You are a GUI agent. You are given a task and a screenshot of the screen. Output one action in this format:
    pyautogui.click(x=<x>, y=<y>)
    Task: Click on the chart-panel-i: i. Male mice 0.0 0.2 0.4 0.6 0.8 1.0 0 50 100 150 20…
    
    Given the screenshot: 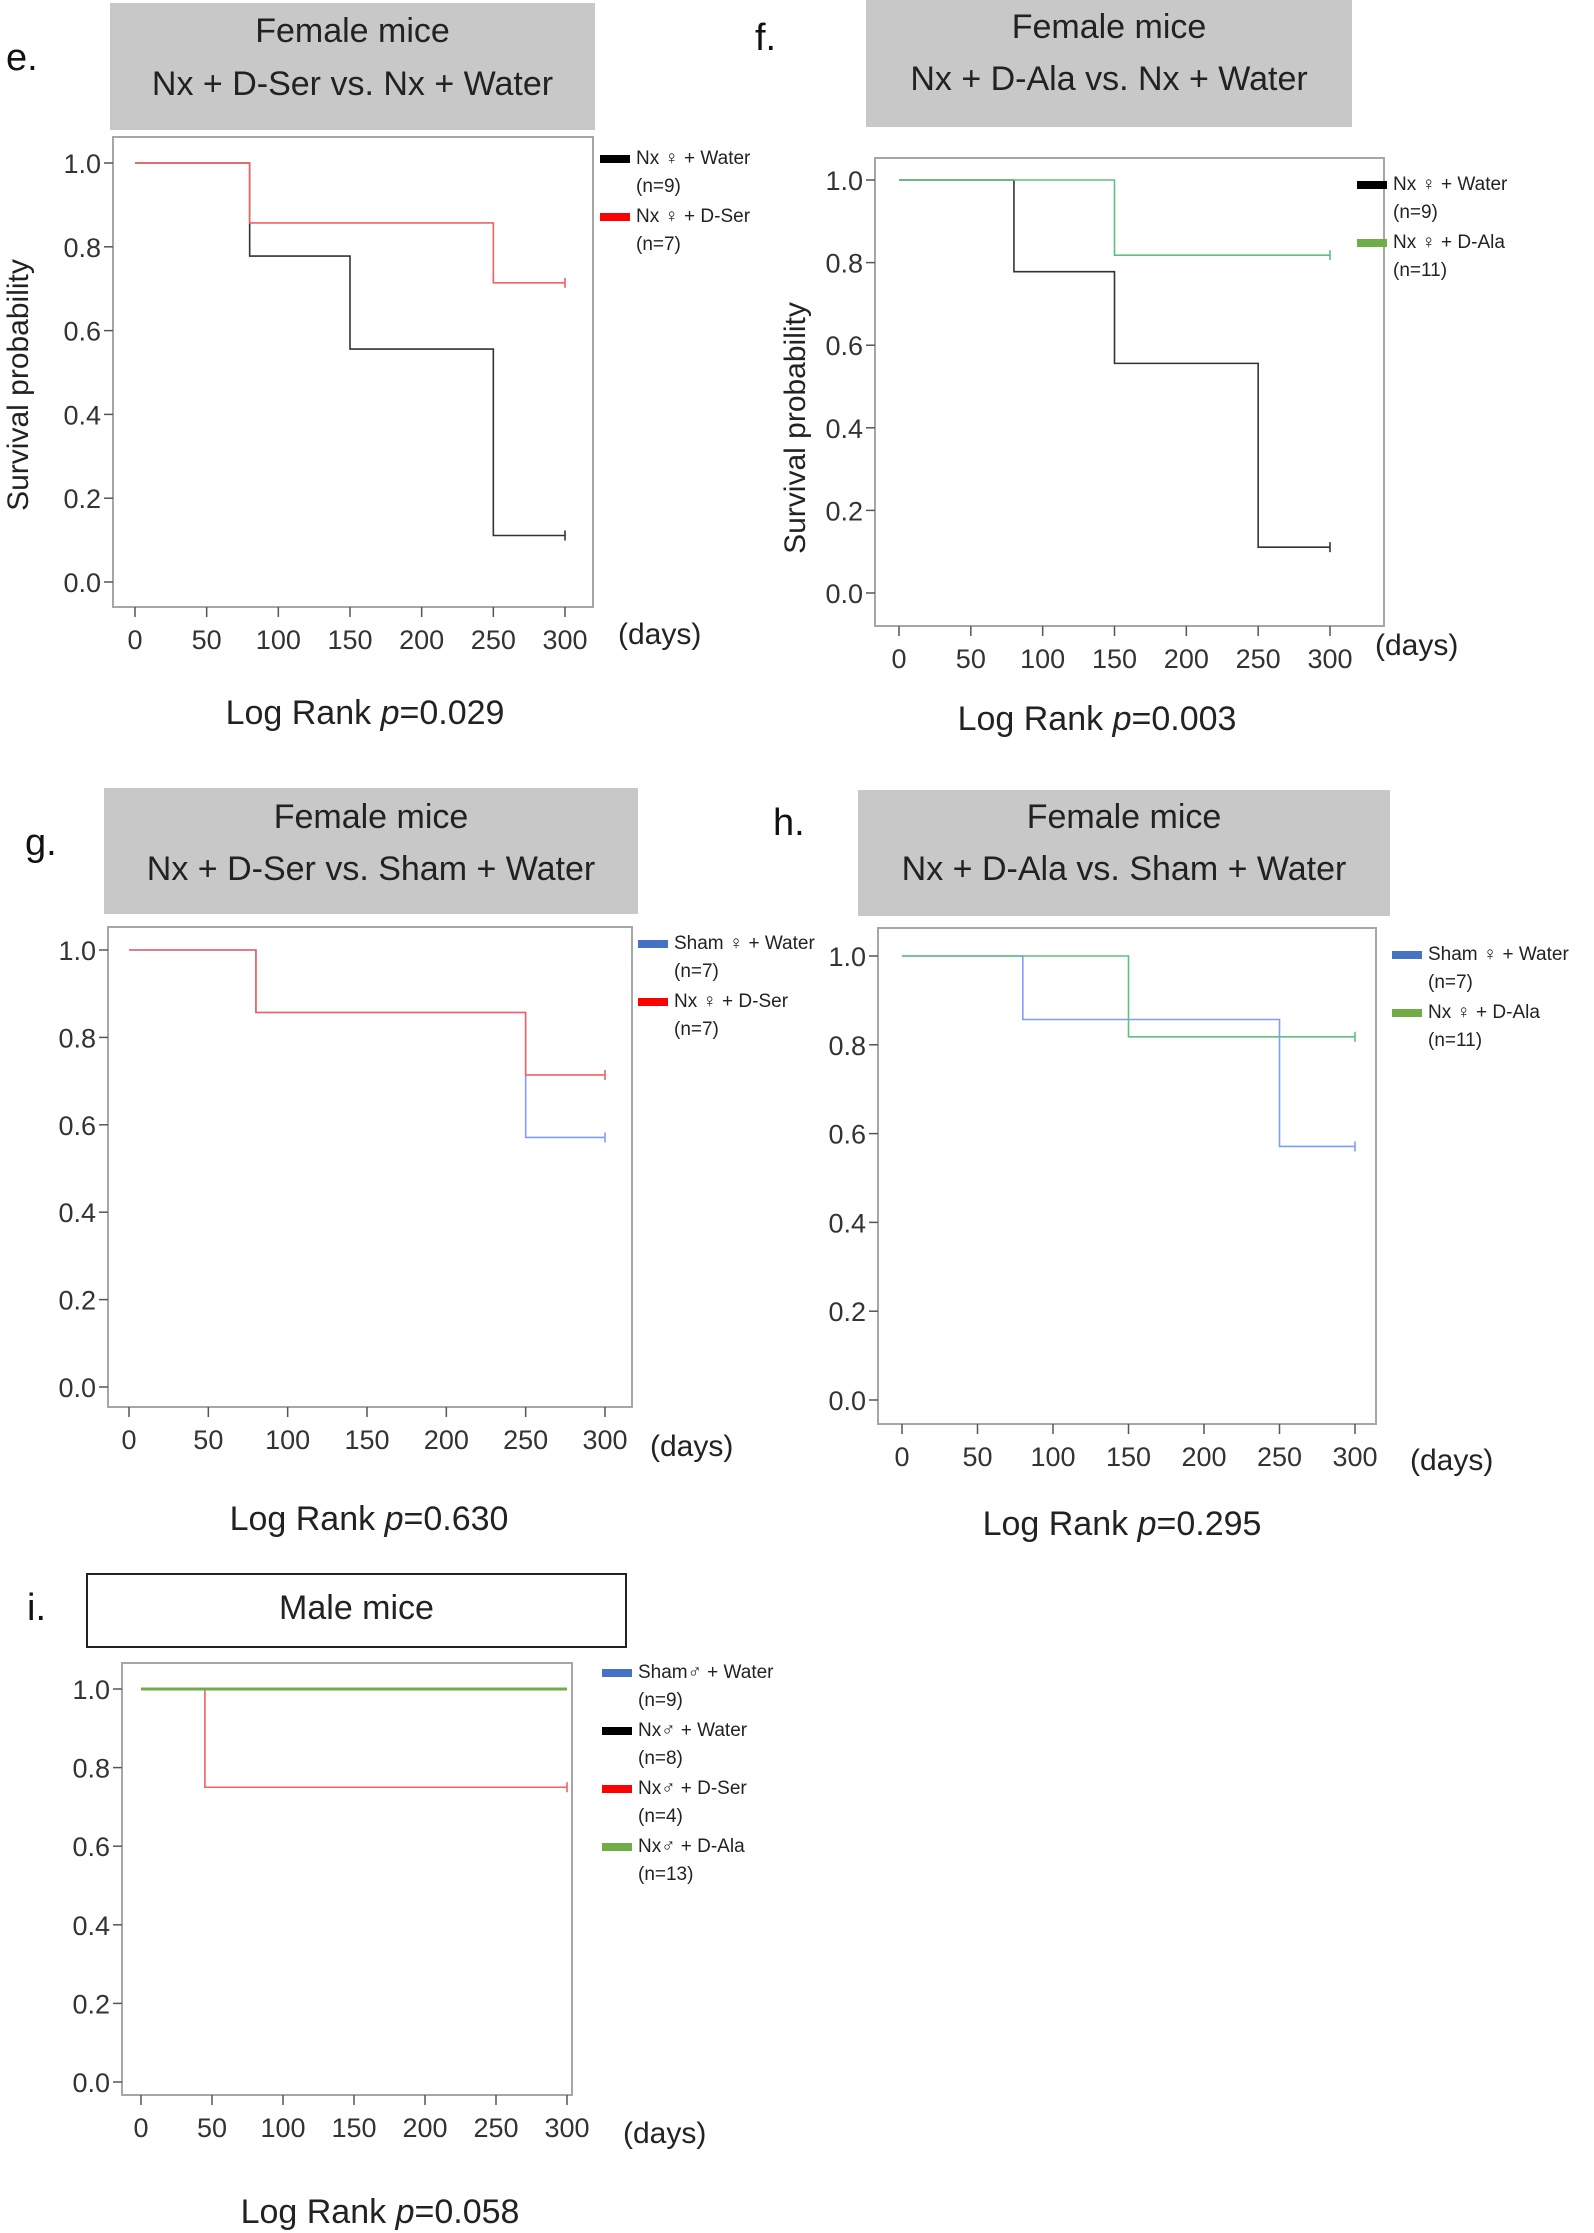 What is the action you would take?
    pyautogui.click(x=400, y=1902)
    